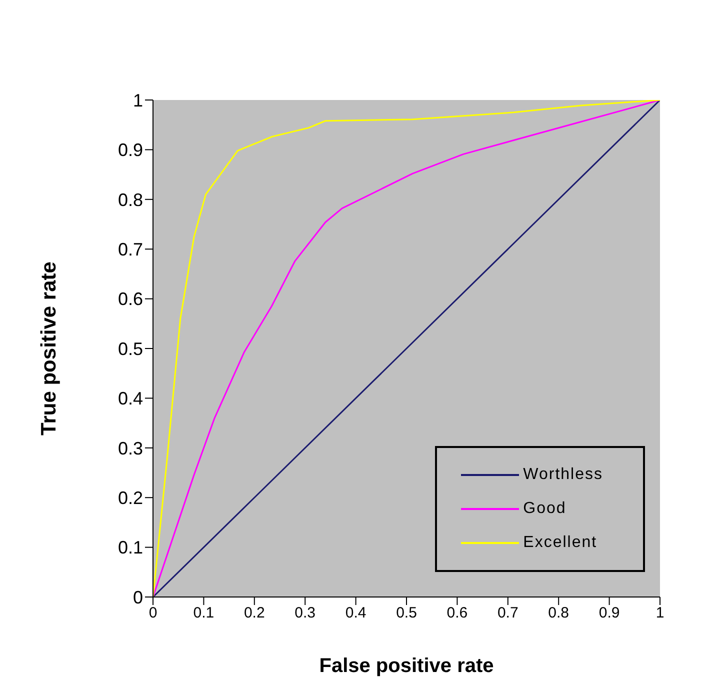  Describe the element at coordinates (48, 349) in the screenshot. I see `y-axis-title: True positive rate` at that location.